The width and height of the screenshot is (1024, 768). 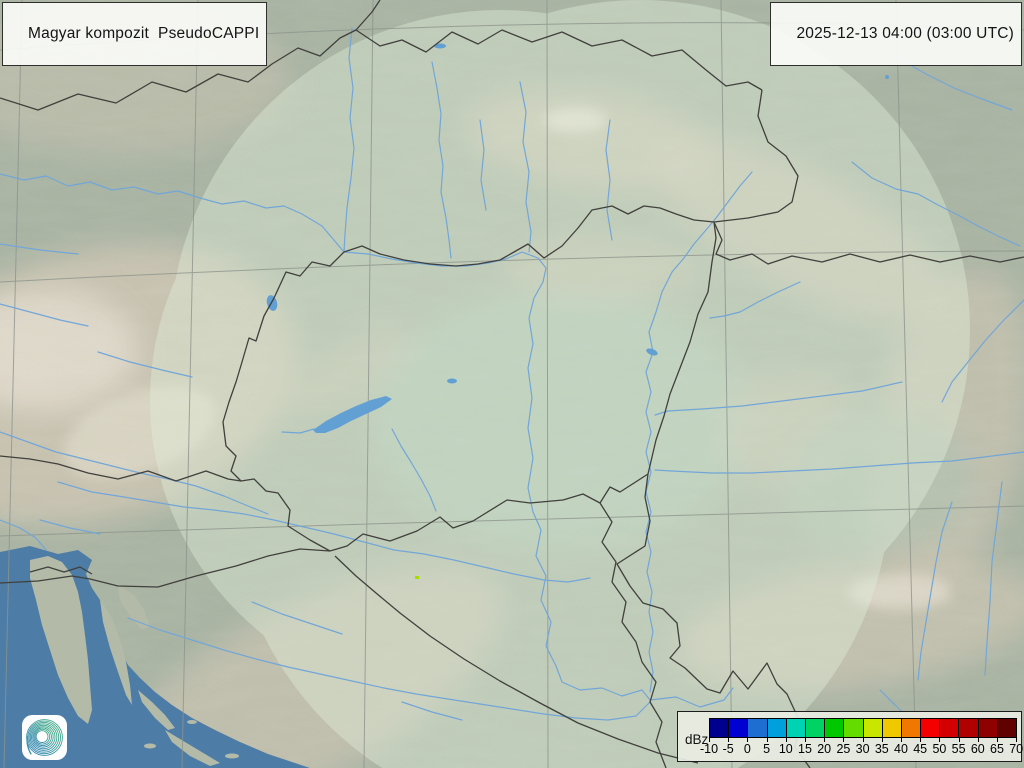 I want to click on scale-tick-label: 15, so click(x=805, y=749).